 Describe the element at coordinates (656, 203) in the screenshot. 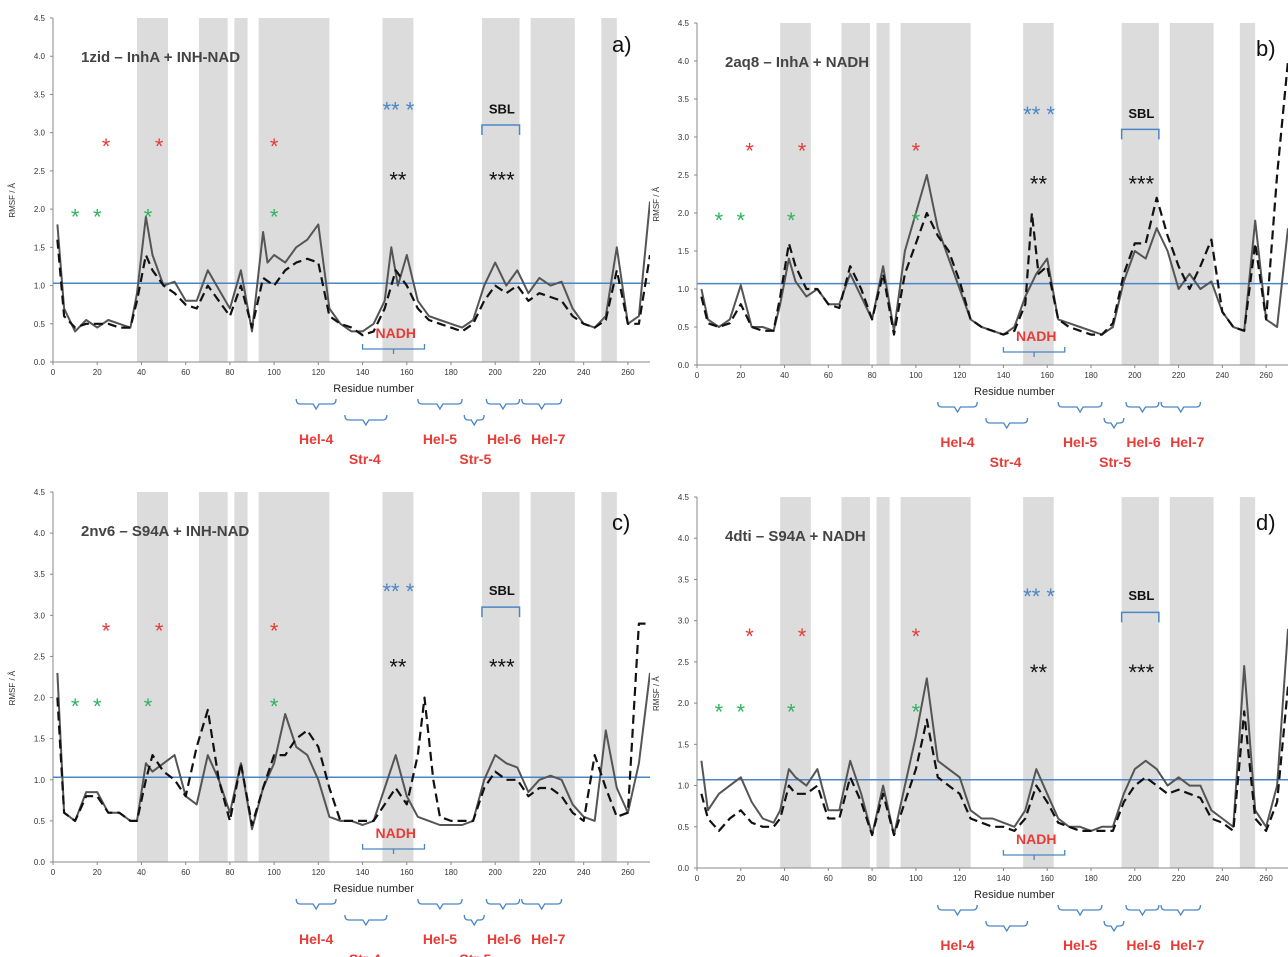

I see `y-axis-label: RMSF / Å` at that location.